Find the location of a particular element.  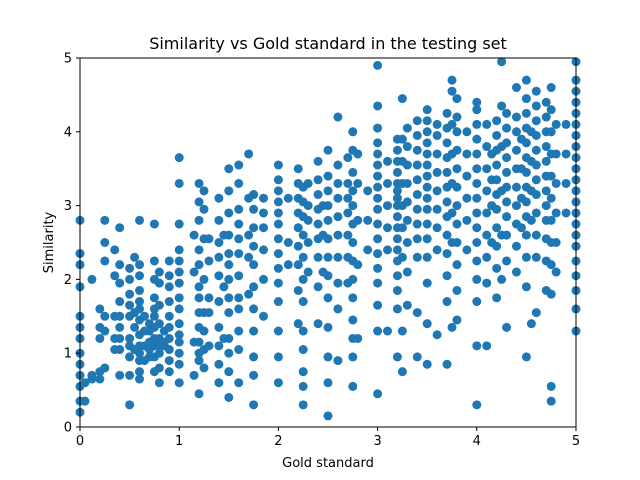

y-axis-label: Similarity is located at coordinates (49, 242).